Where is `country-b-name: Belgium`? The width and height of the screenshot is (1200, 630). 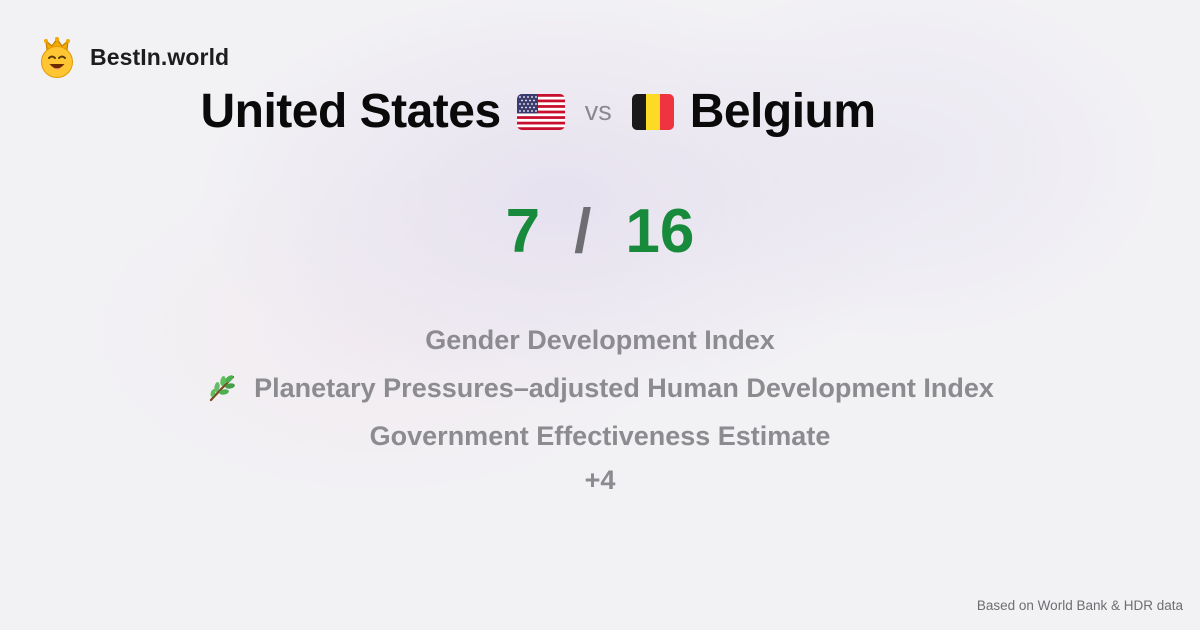 country-b-name: Belgium is located at coordinates (782, 111).